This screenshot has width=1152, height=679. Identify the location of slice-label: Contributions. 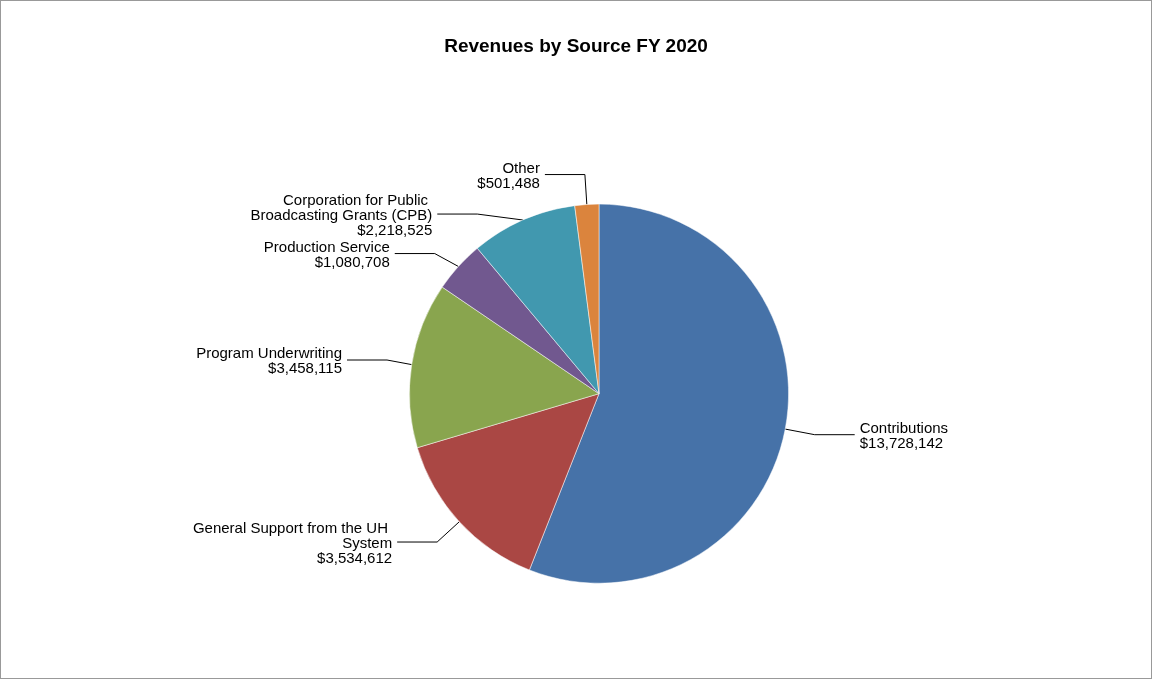
(904, 427).